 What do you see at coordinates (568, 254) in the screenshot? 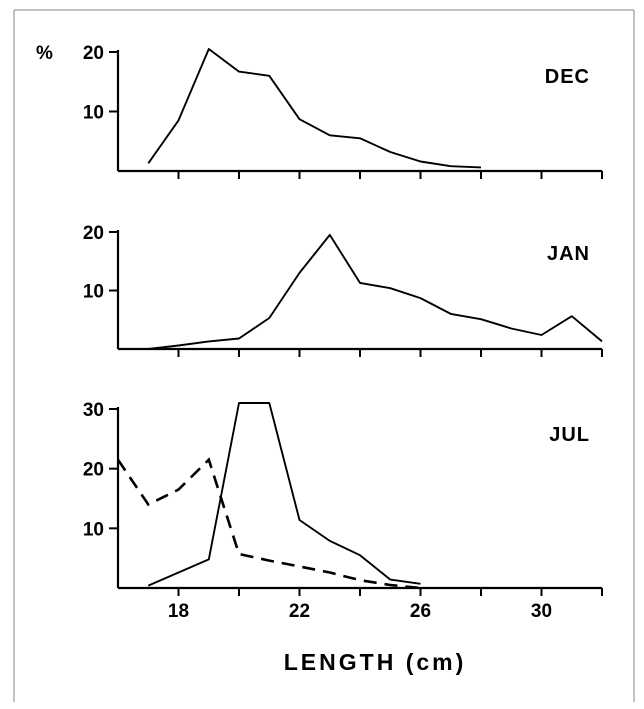
I see `panel-label: JAN` at bounding box center [568, 254].